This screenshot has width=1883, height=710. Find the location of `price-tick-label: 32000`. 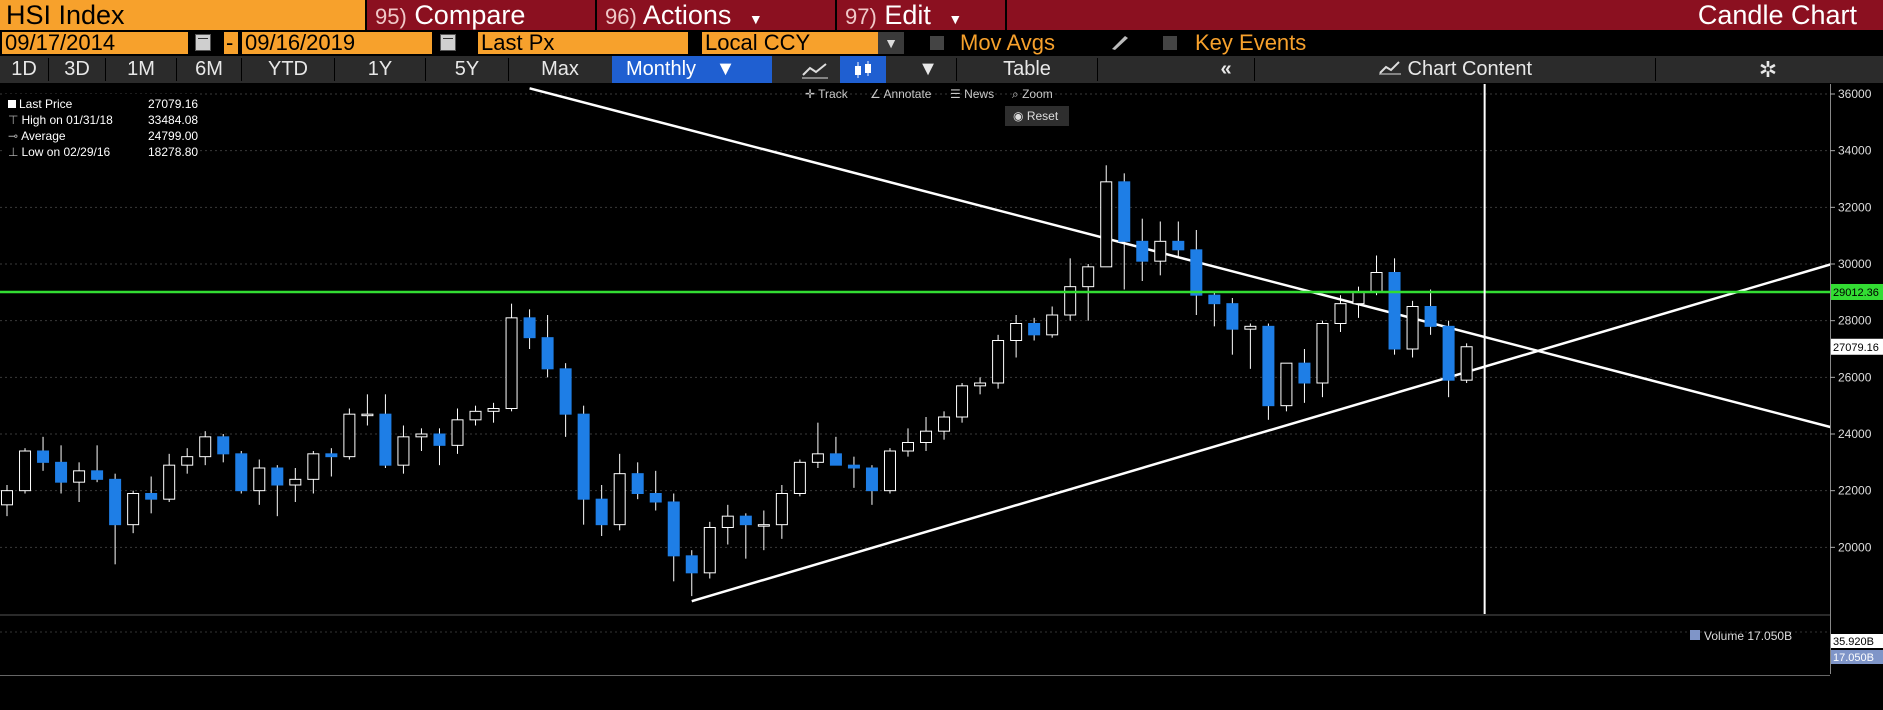

price-tick-label: 32000 is located at coordinates (1855, 207).